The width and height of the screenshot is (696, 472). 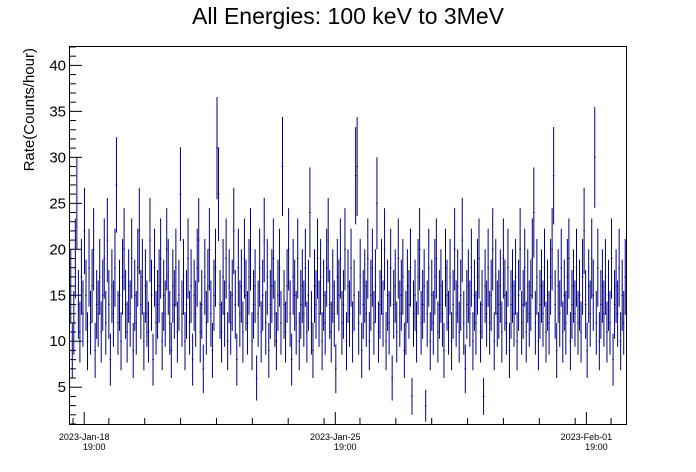 What do you see at coordinates (335, 437) in the screenshot?
I see `x-tick-label-date: 2023-Jan-25` at bounding box center [335, 437].